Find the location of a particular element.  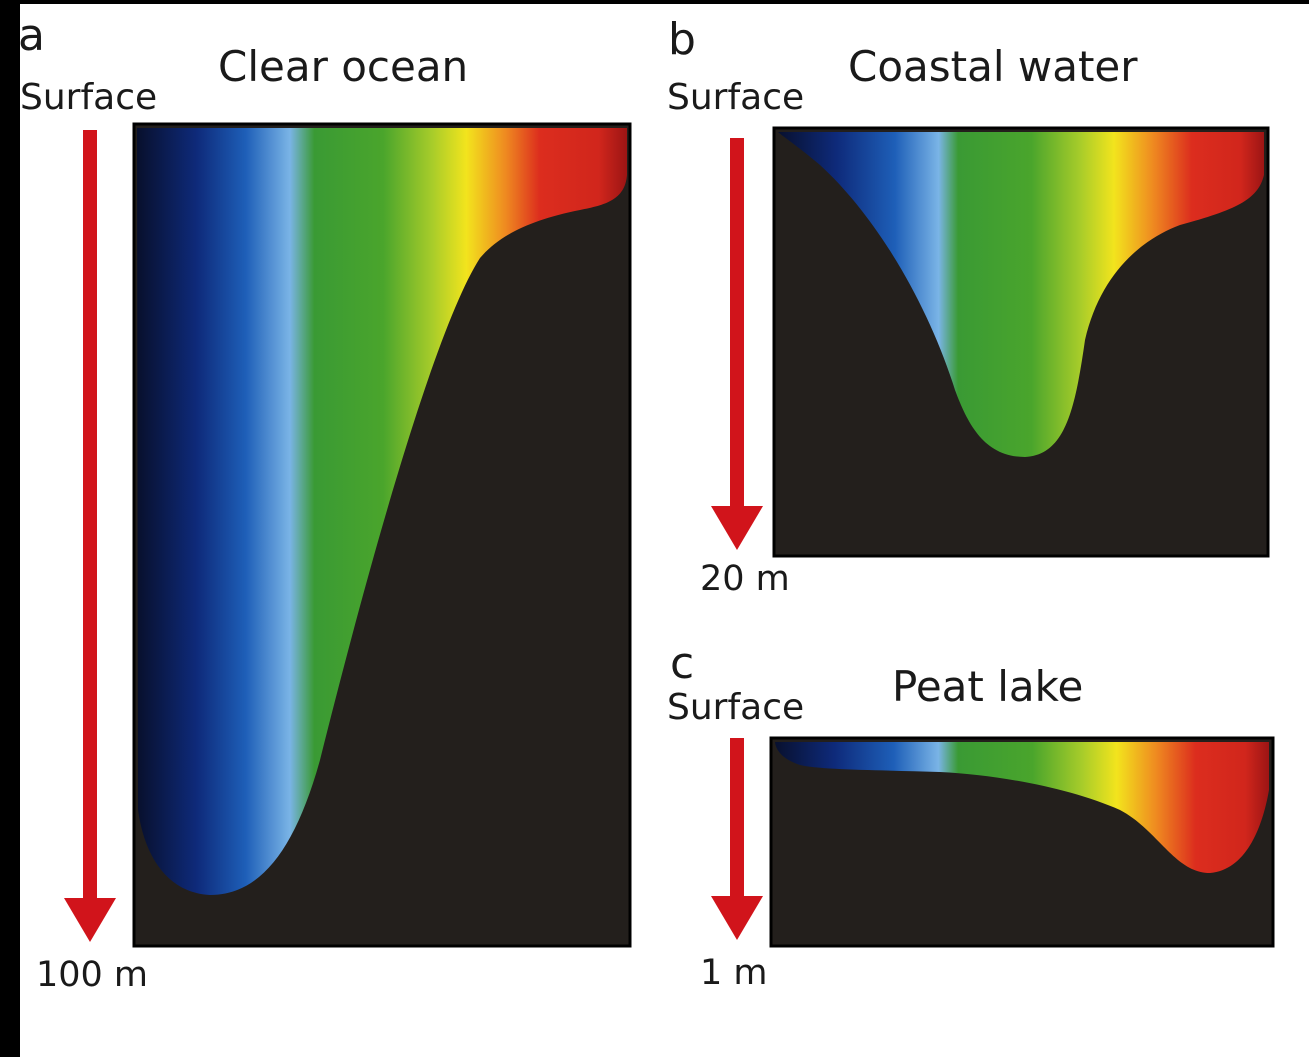

panel-c-depth-arrow is located at coordinates (737, 839).